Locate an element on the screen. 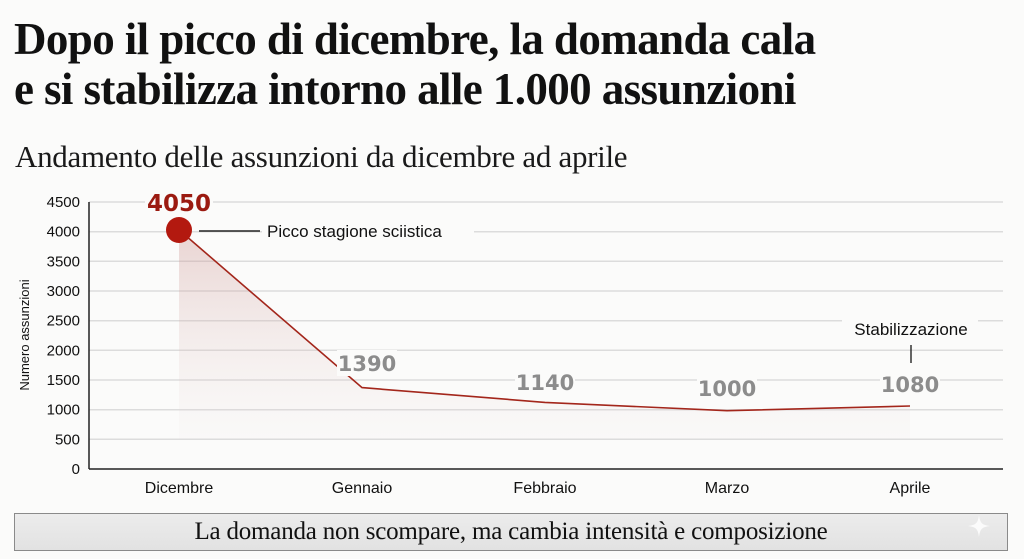  y-tick-2500: 2500 is located at coordinates (63, 321).